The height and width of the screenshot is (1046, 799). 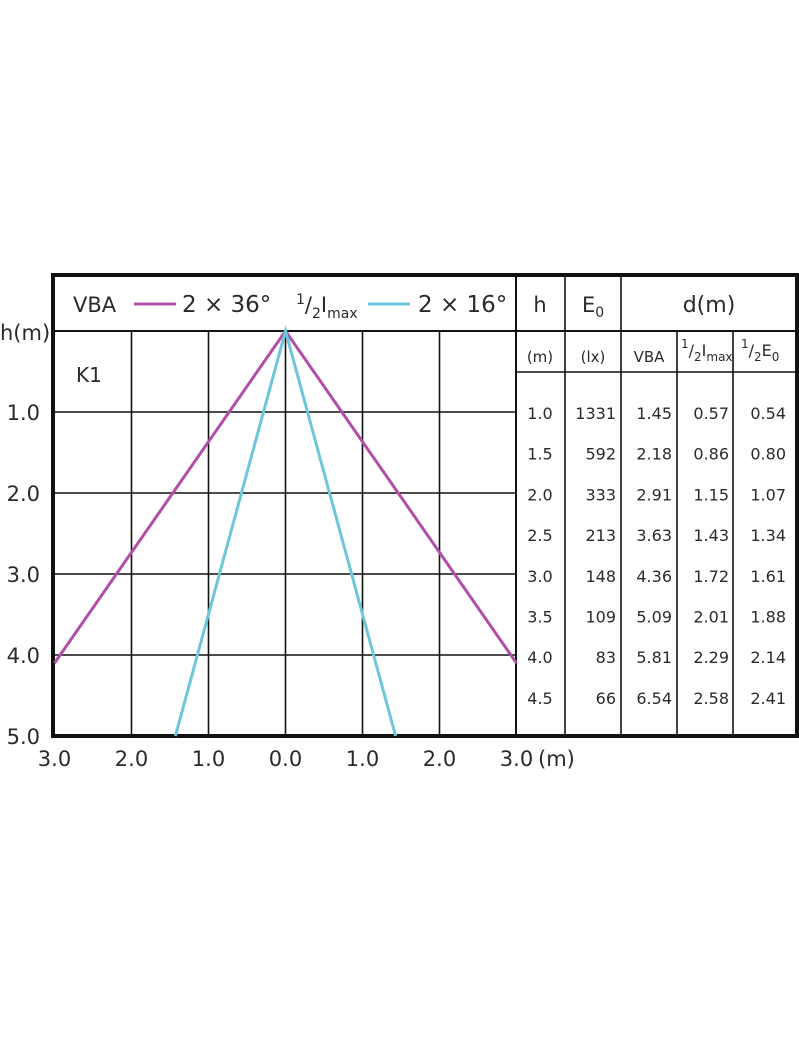 What do you see at coordinates (539, 454) in the screenshot?
I see `table-cell-h: 1.5` at bounding box center [539, 454].